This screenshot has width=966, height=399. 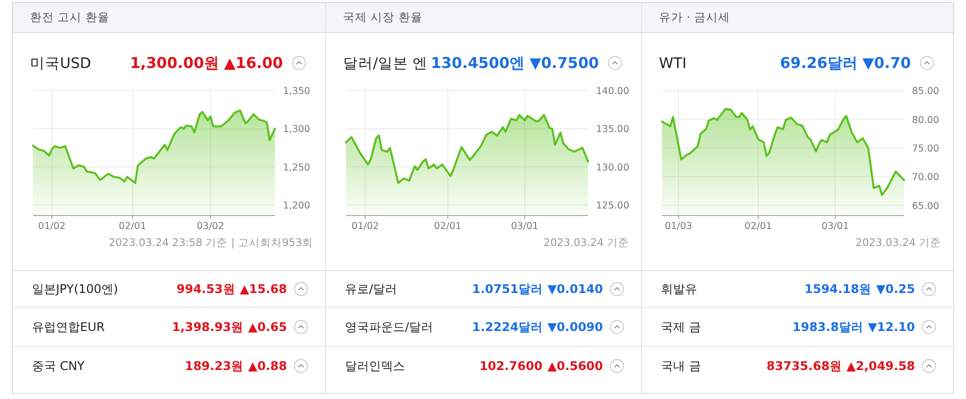 What do you see at coordinates (210, 226) in the screenshot?
I see `x-tick-label: 03/02` at bounding box center [210, 226].